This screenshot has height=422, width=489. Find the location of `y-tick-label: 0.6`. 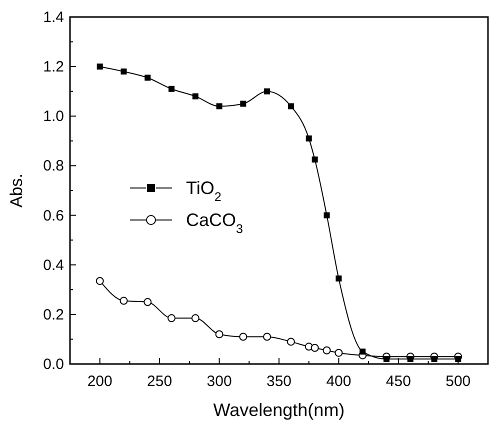

y-tick-label: 0.6 is located at coordinates (53, 215).